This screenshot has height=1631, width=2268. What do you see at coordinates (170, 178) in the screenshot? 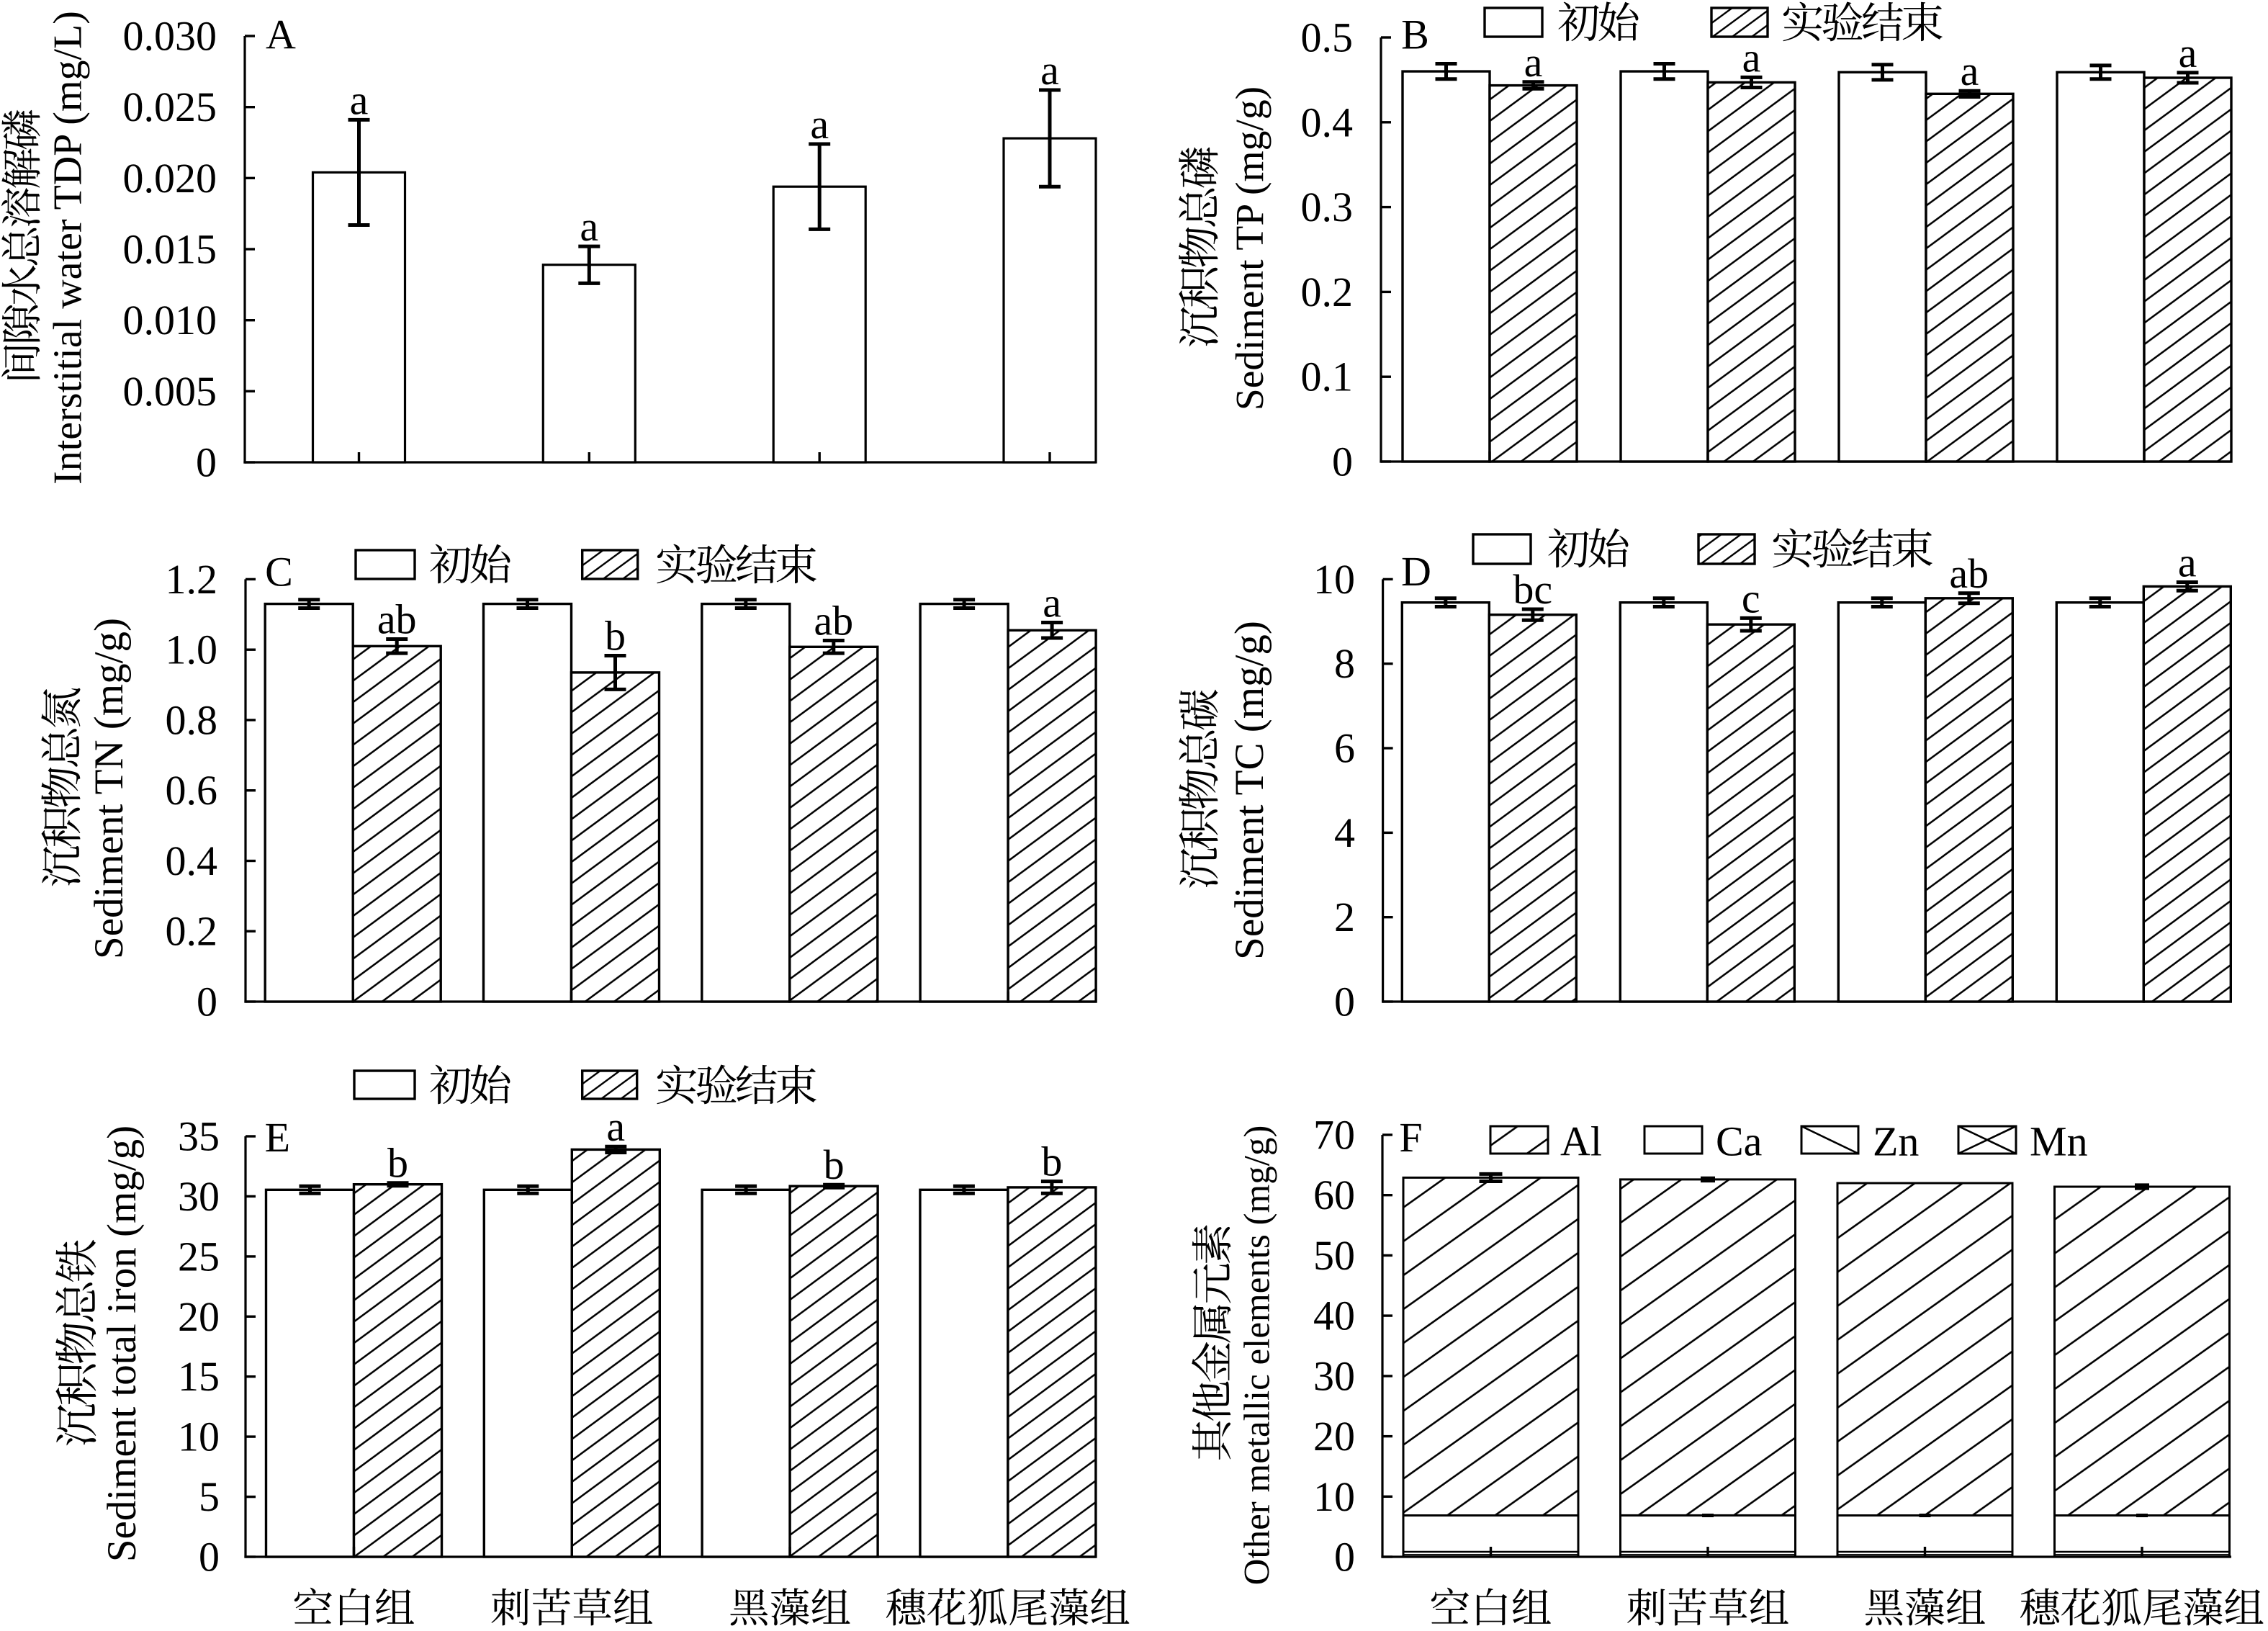
I see `svg-text: 0.020` at bounding box center [170, 178].